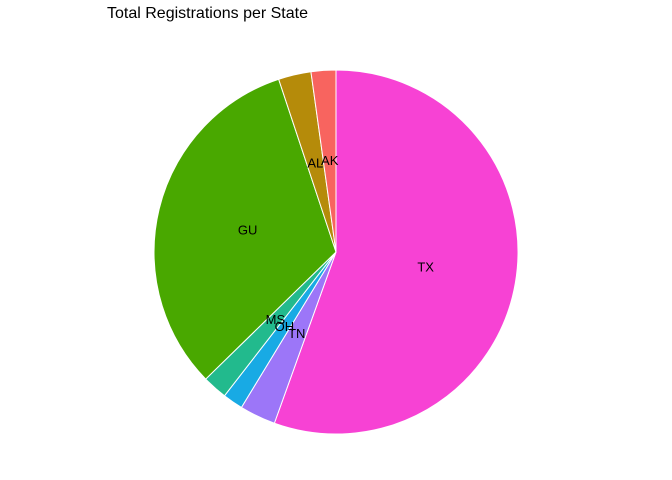 This screenshot has width=672, height=480. I want to click on pie-slice-ak, so click(323, 161).